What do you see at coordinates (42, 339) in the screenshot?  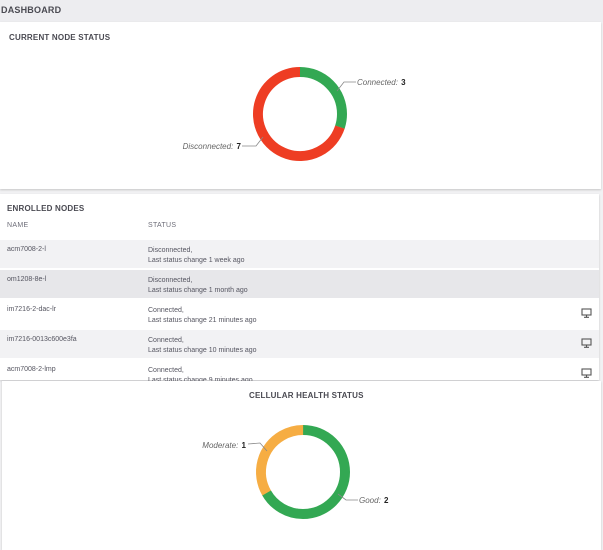 I see `node-name: im7216-0013c600e3fa` at bounding box center [42, 339].